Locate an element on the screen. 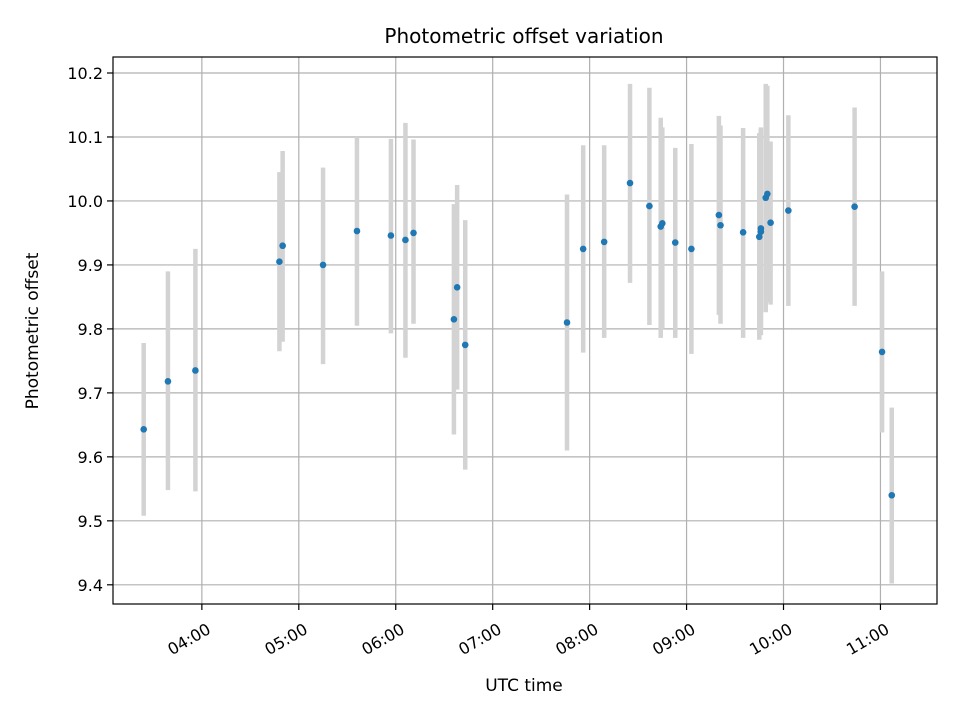 The image size is (960, 720). y-tick-label: 10.2 is located at coordinates (85, 73).